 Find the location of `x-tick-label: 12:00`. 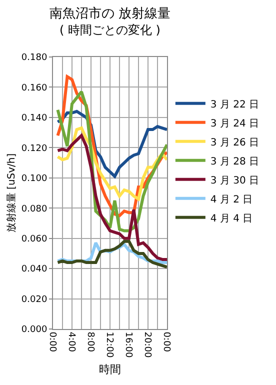

x-tick-label: 12:00 is located at coordinates (109, 345).